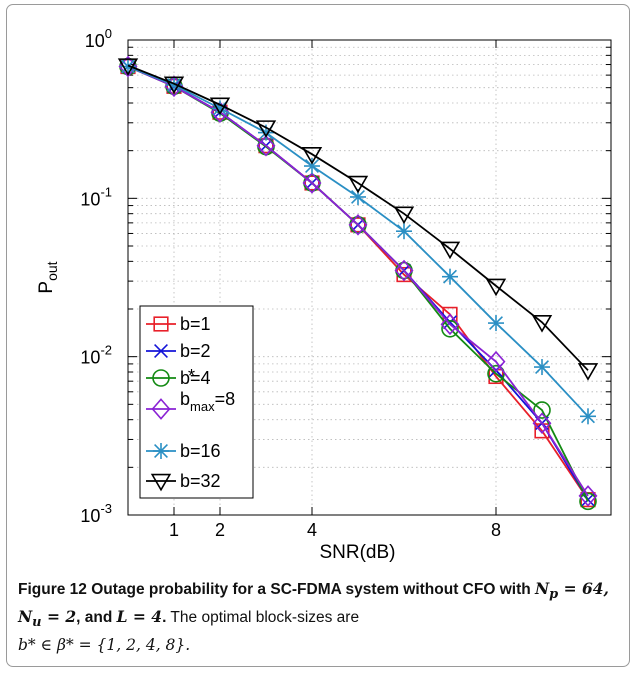  What do you see at coordinates (104, 645) in the screenshot?
I see `caption-body-math: b* ∈ β* = {1, 2, 4, 8}.` at bounding box center [104, 645].